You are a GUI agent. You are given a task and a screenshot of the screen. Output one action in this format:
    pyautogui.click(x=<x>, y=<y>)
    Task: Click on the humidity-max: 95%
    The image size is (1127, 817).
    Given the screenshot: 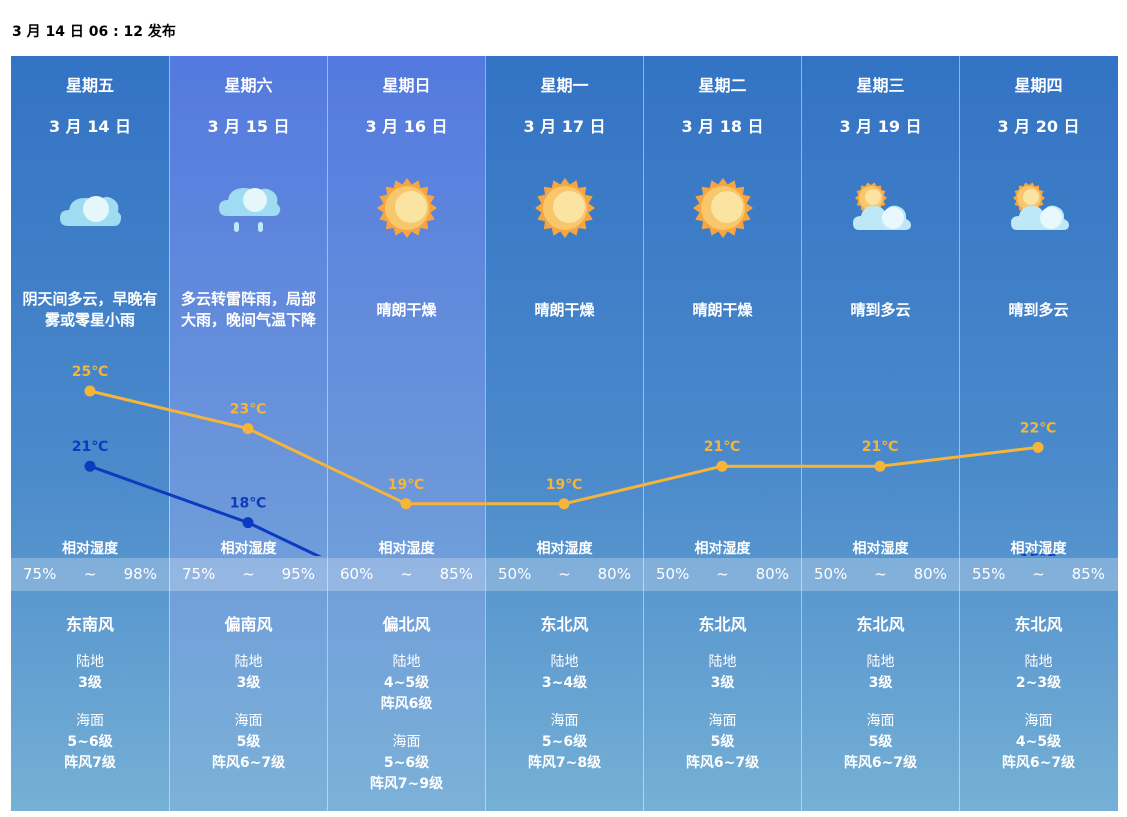 What is the action you would take?
    pyautogui.click(x=298, y=574)
    